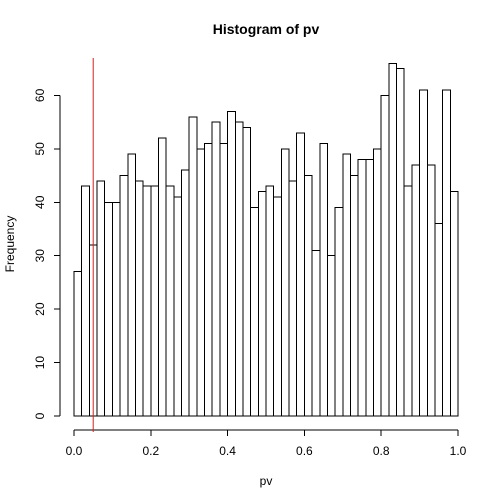 The width and height of the screenshot is (504, 504). I want to click on y-tick-label: 50, so click(40, 149).